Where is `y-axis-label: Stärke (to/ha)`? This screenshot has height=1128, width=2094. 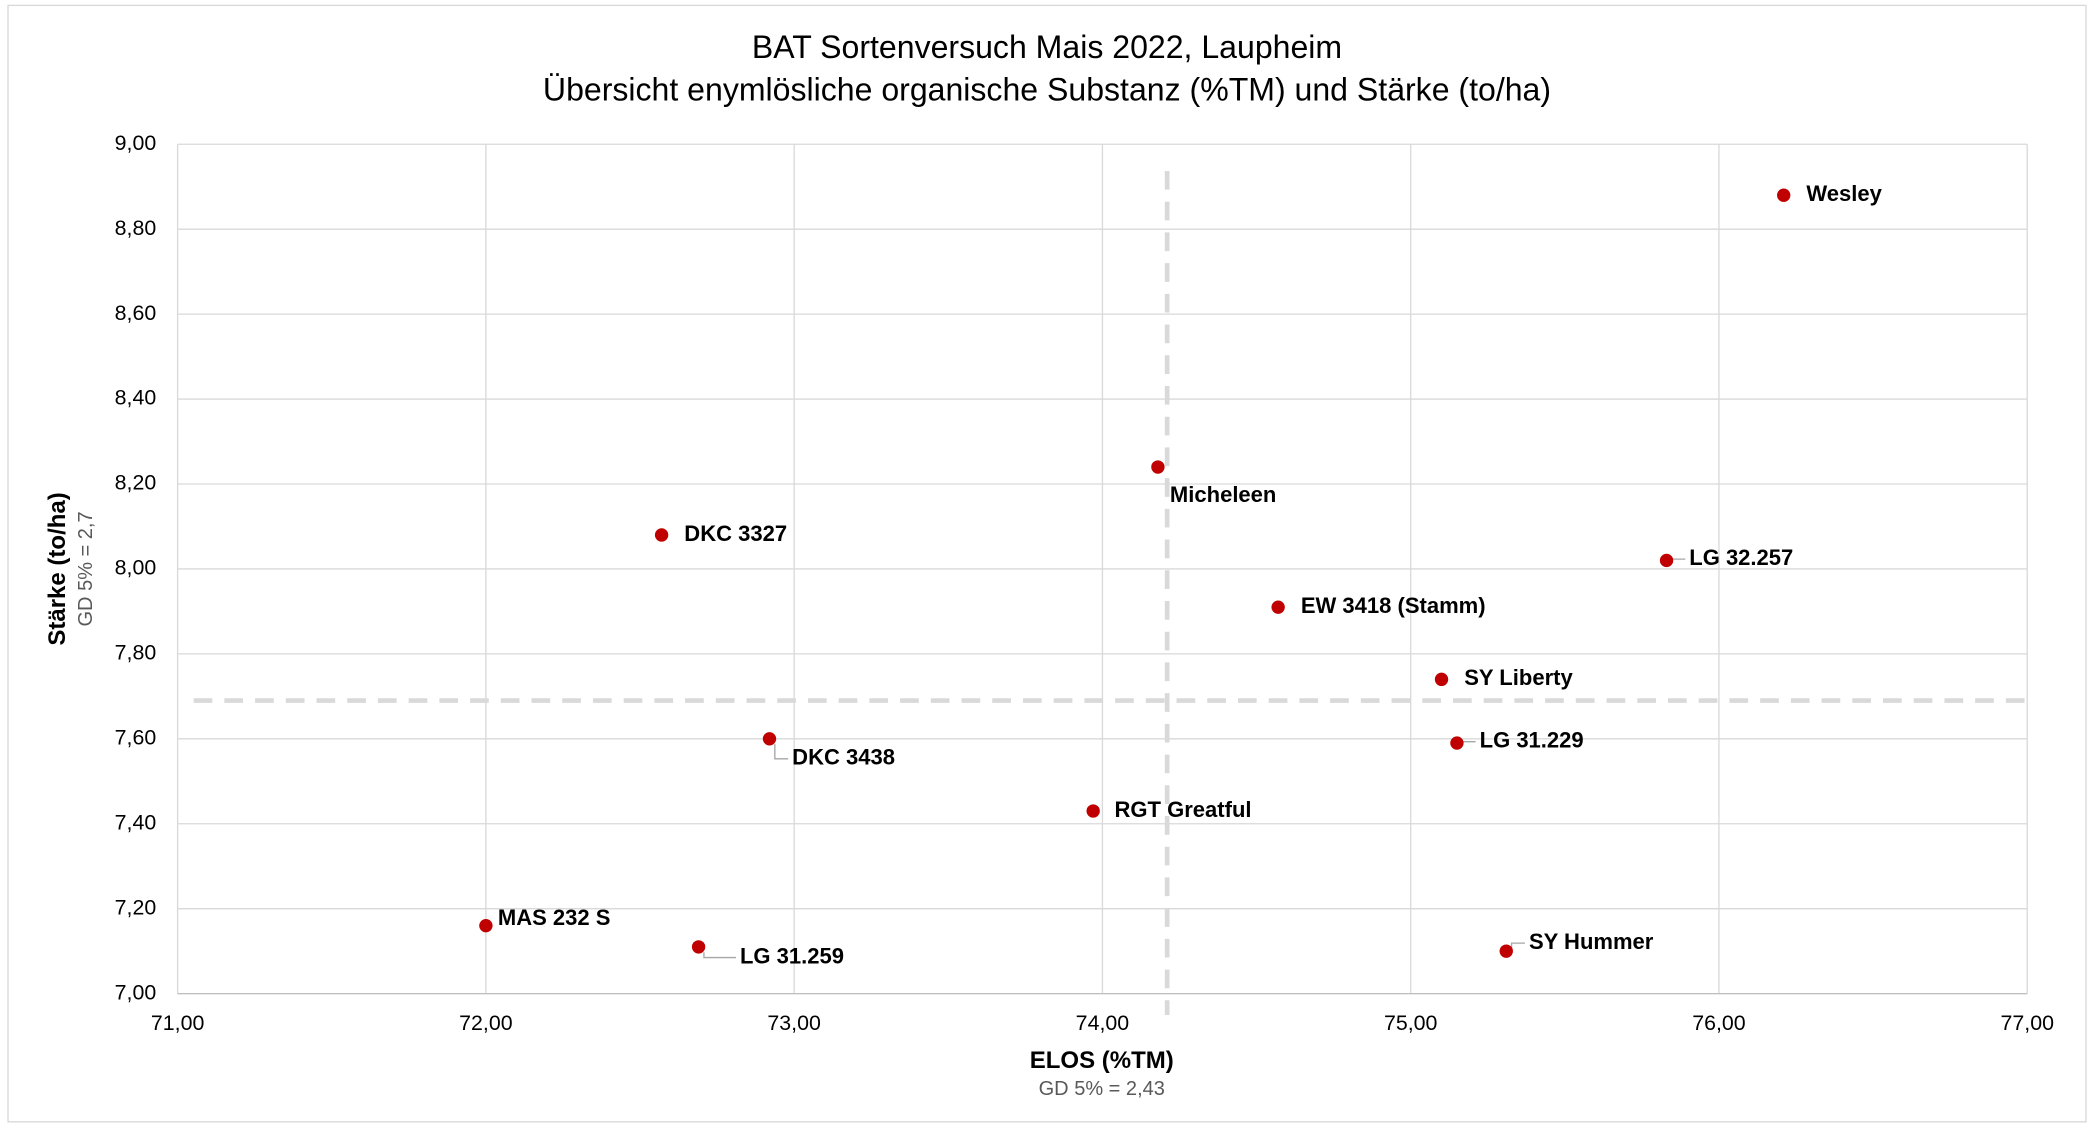 y-axis-label: Stärke (to/ha) is located at coordinates (57, 568).